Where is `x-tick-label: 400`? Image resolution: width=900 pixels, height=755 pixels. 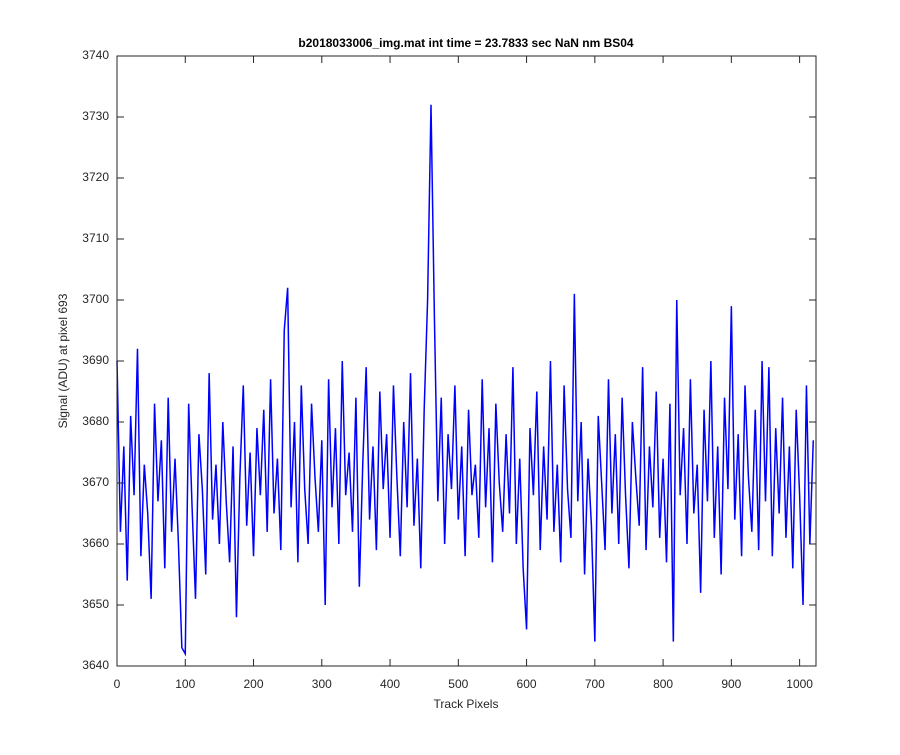
x-tick-label: 400 is located at coordinates (390, 684).